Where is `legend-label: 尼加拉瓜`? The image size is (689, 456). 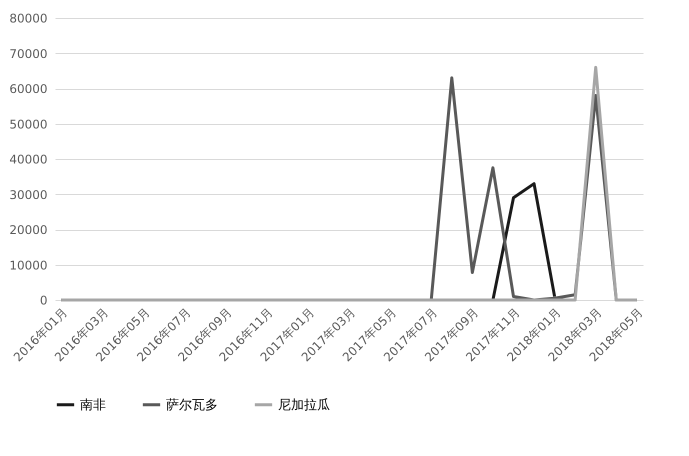 legend-label: 尼加拉瓜 is located at coordinates (304, 405).